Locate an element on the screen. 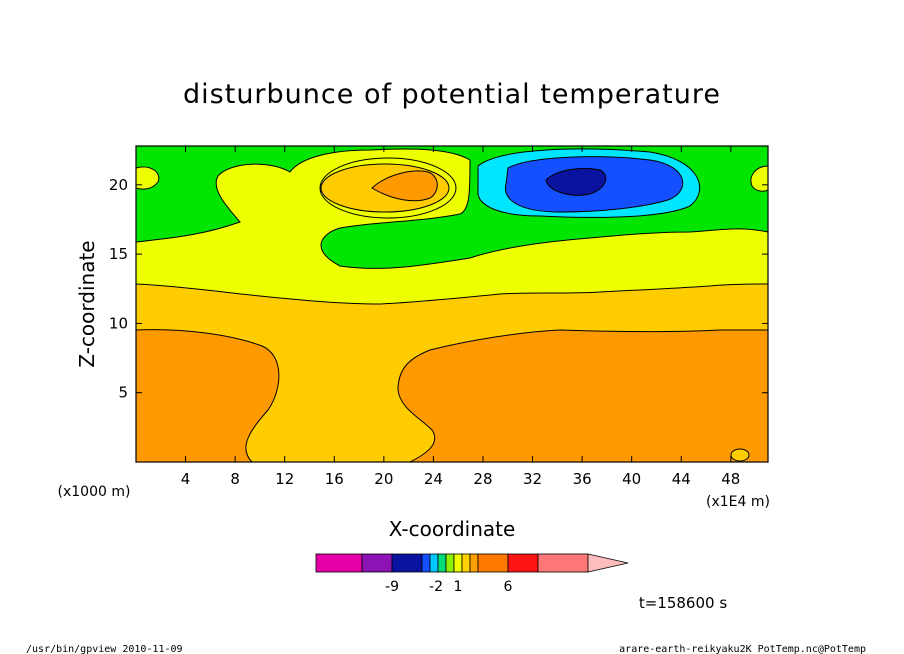 Image resolution: width=904 pixels, height=654 pixels. colorbar-label-2: 1 is located at coordinates (458, 587).